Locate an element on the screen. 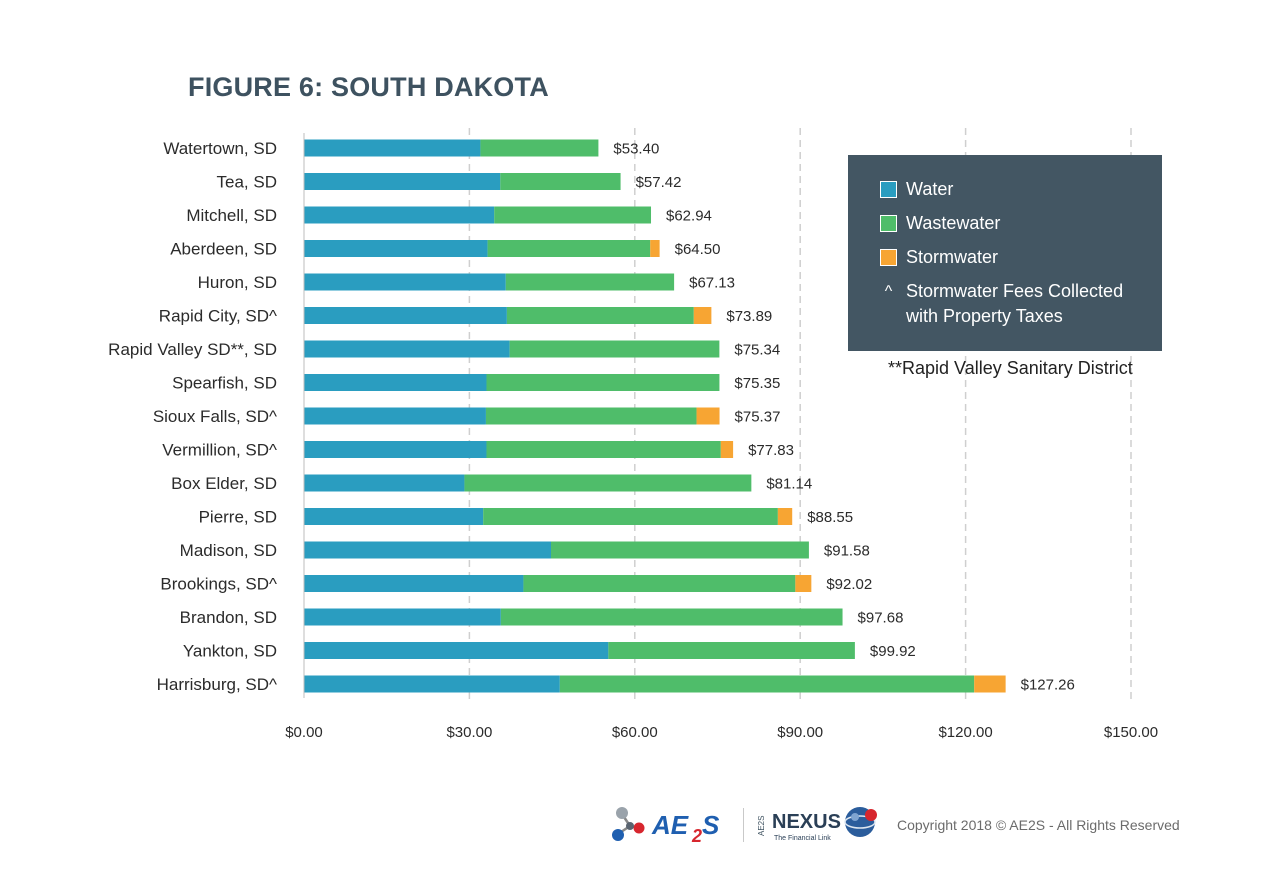 This screenshot has width=1275, height=892. svg-text: The Financial Link is located at coordinates (802, 838).